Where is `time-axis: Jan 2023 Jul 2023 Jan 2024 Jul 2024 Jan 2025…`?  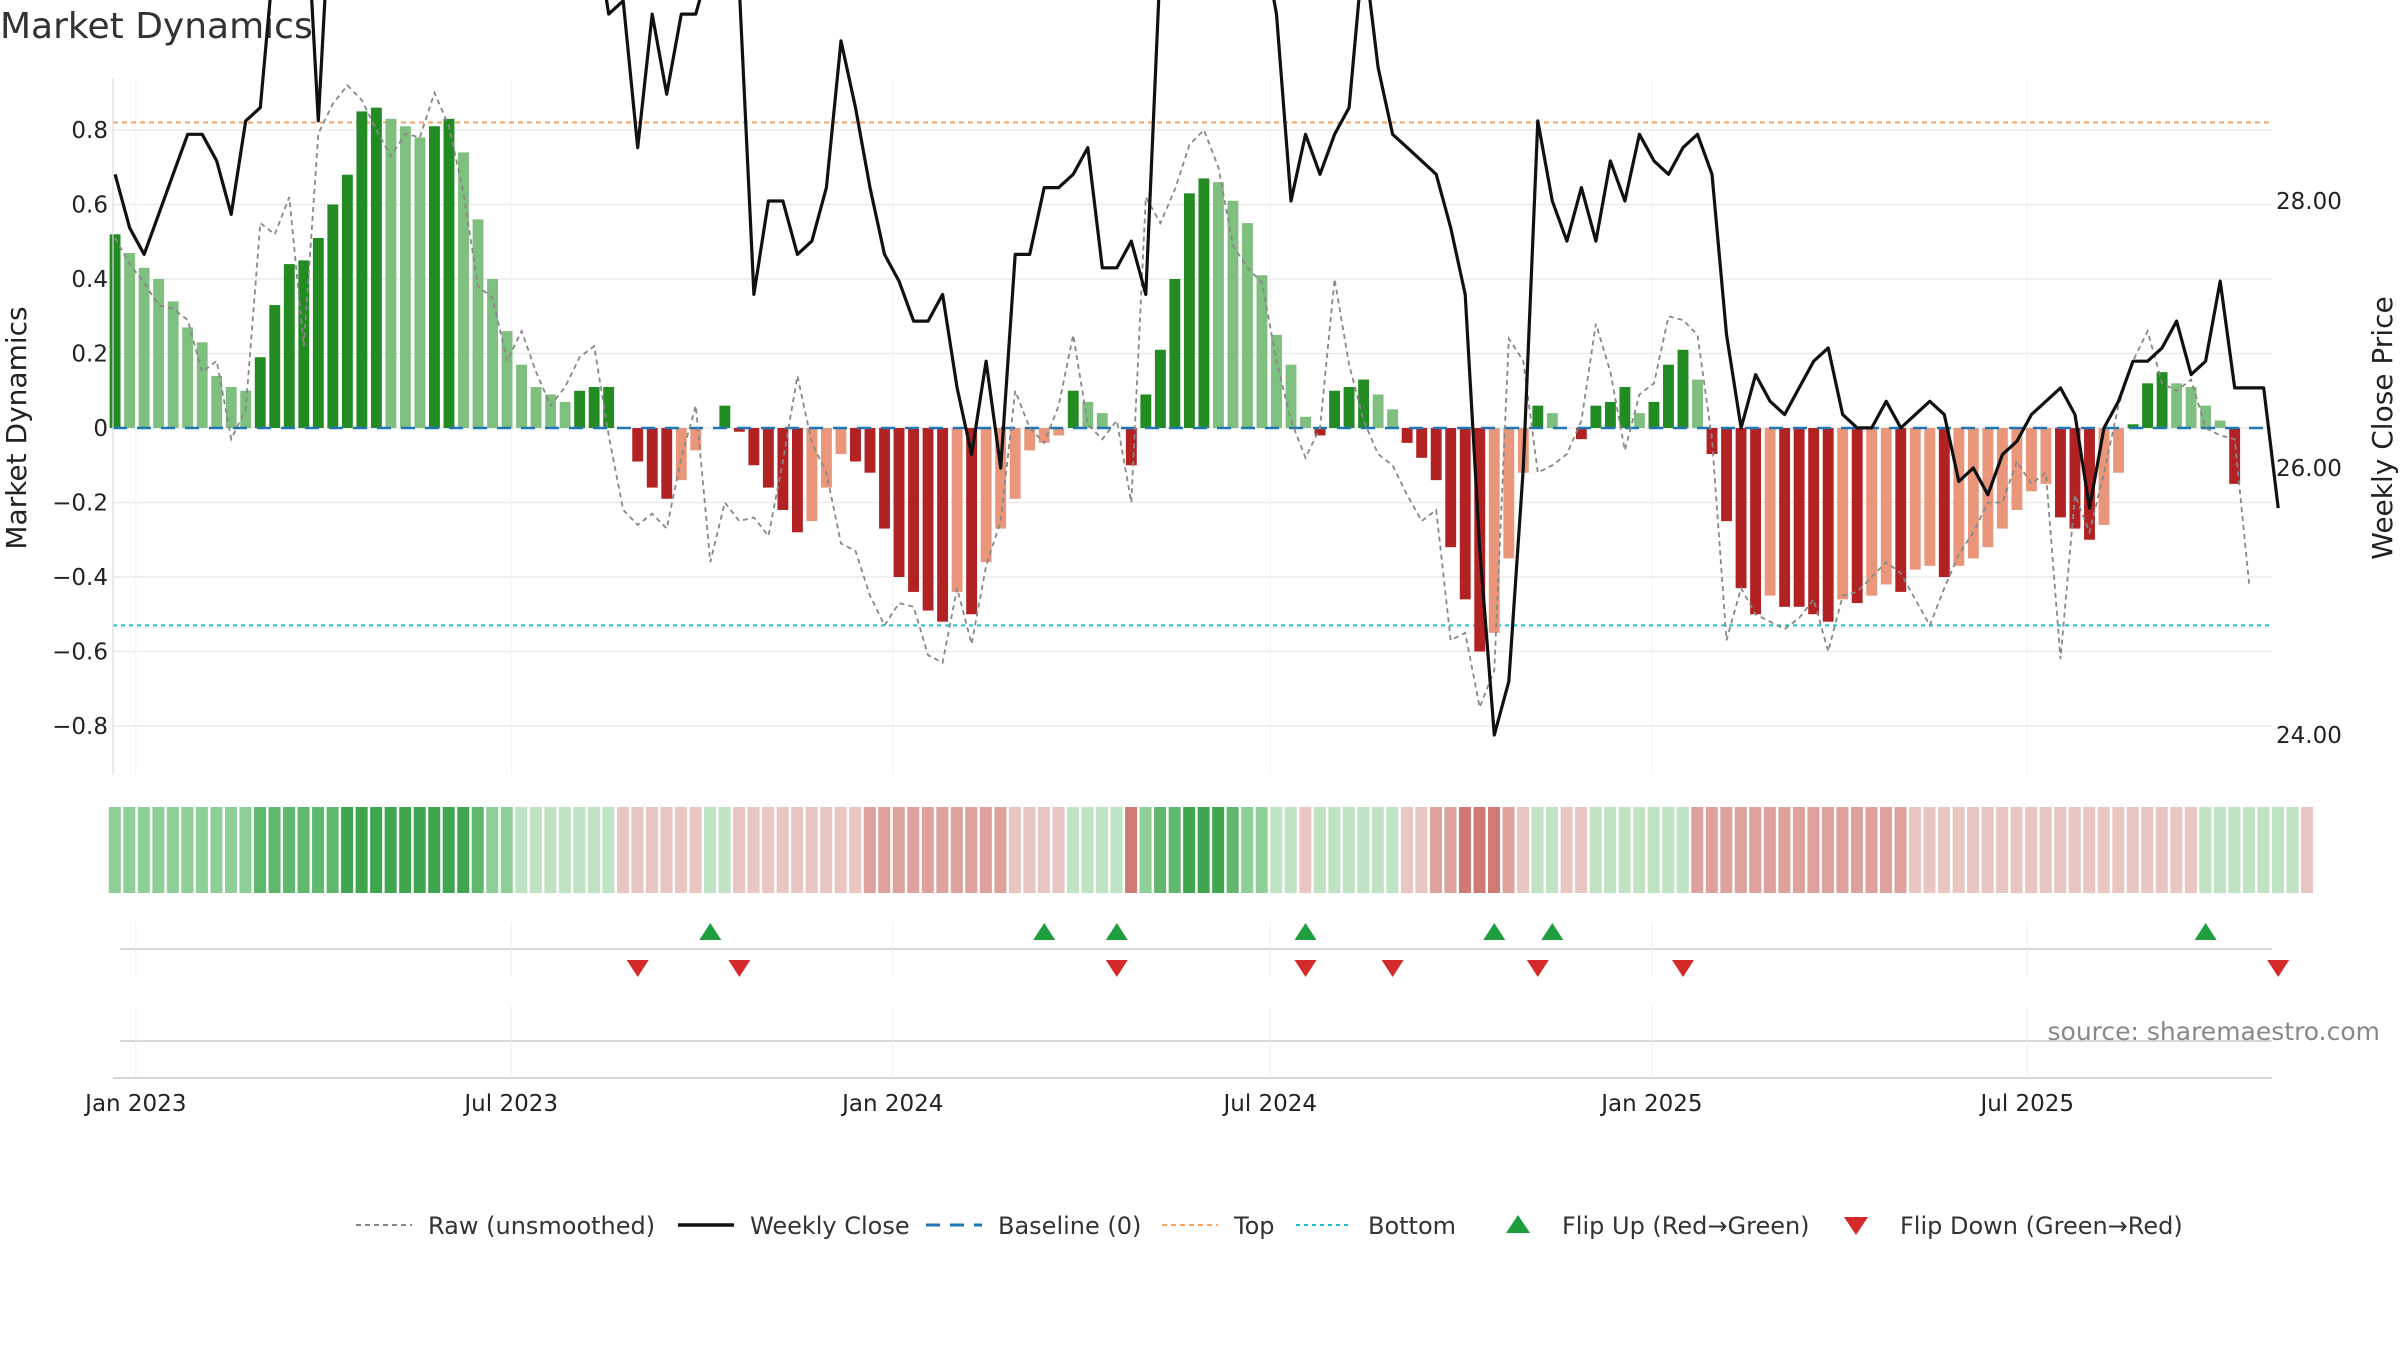
time-axis: Jan 2023 Jul 2023 Jan 2024 Jul 2024 Jan 2025… is located at coordinates (1177, 1097).